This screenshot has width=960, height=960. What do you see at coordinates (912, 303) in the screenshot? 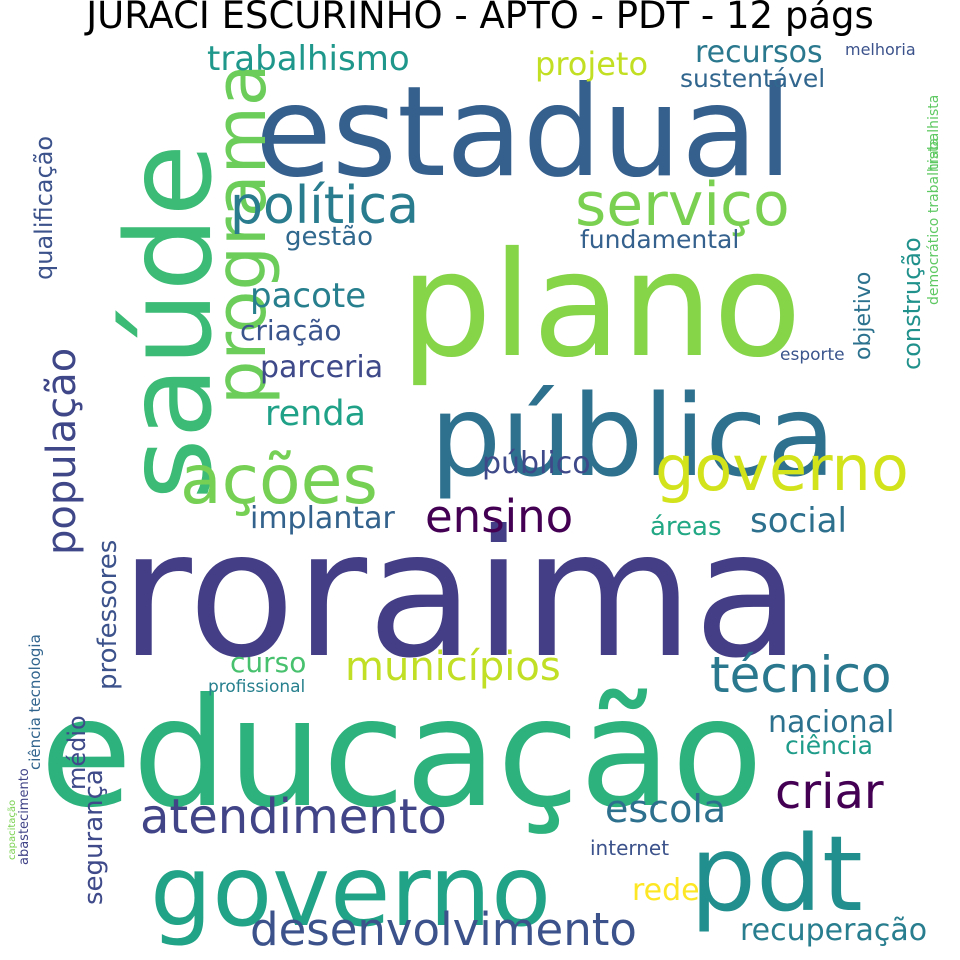
I see `word-construção: construção` at bounding box center [912, 303].